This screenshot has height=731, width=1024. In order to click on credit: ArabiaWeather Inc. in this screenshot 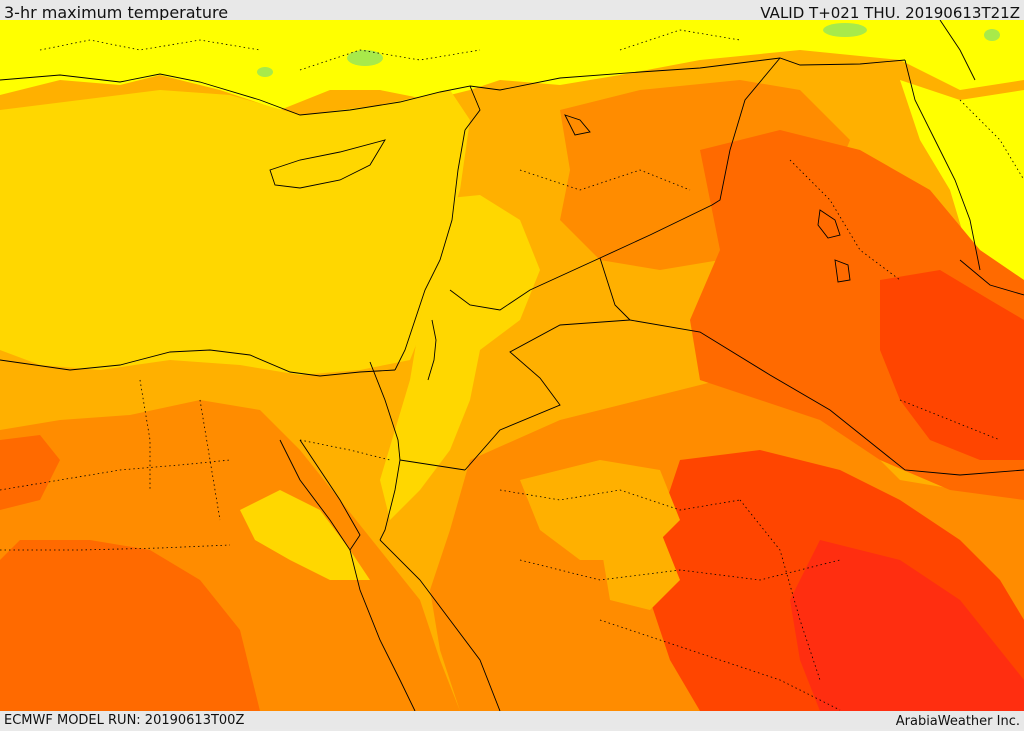, I will do `click(957, 721)`.